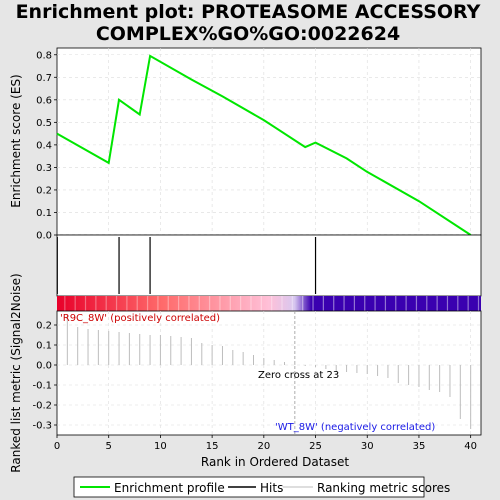 This screenshot has width=500, height=500. Describe the element at coordinates (44, 346) in the screenshot. I see `metric-y-tick-label: 0.1` at that location.